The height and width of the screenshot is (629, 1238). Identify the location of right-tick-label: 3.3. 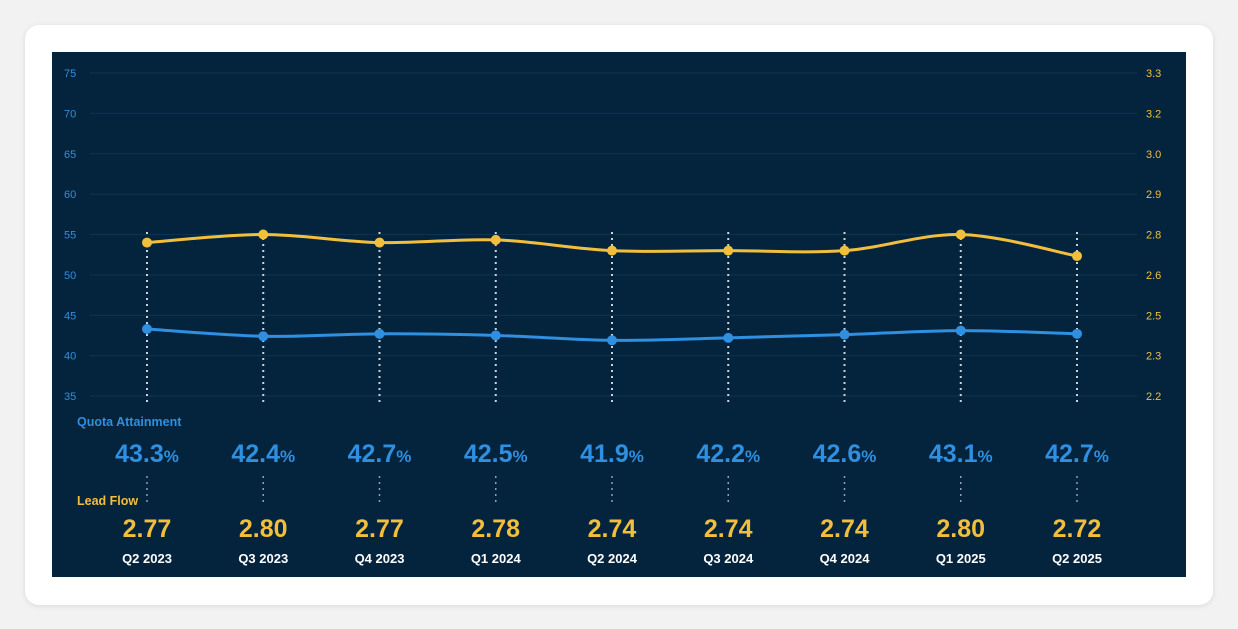
(1153, 74).